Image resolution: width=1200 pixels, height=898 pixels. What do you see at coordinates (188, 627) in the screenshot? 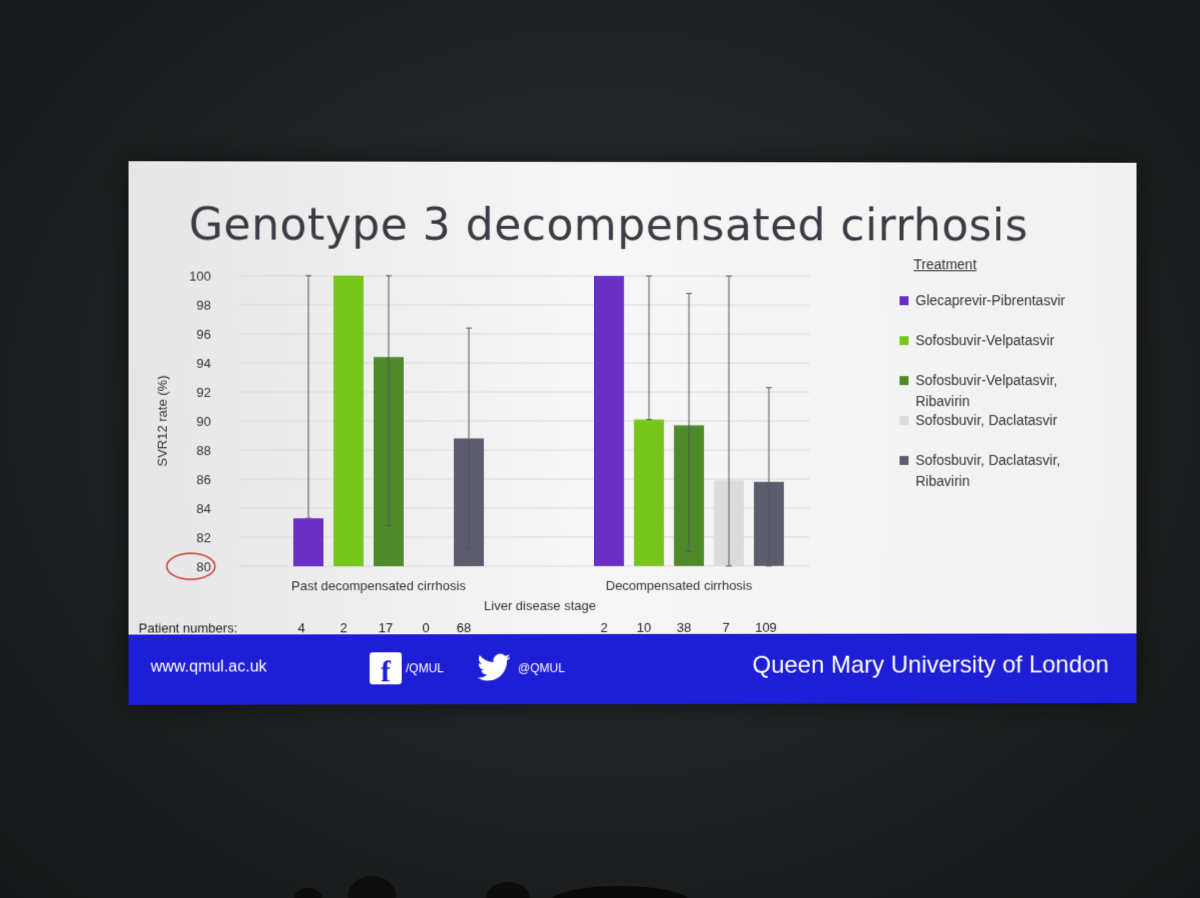
I see `patient-numbers-label: Patient numbers:` at bounding box center [188, 627].